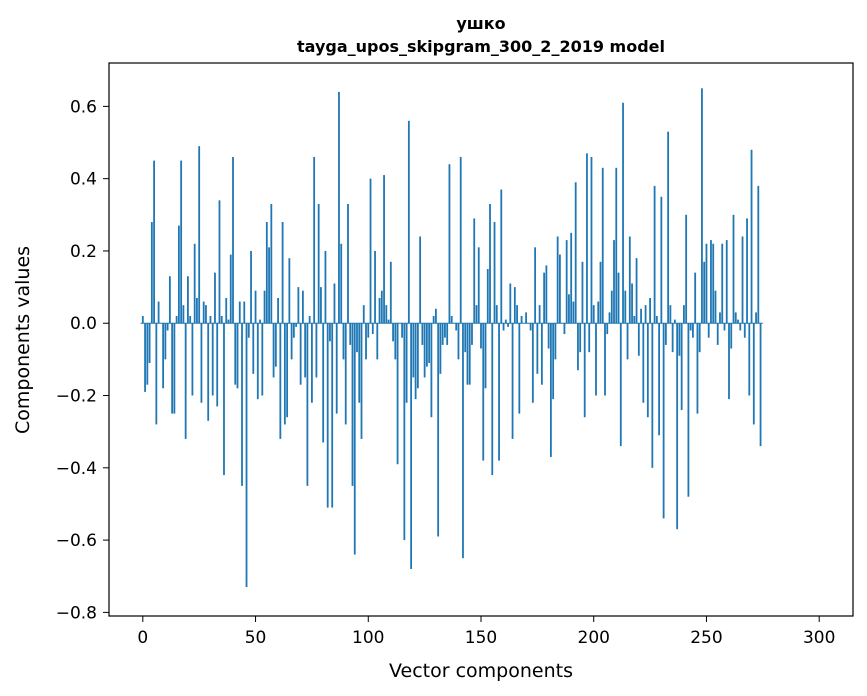 This screenshot has height=696, width=867. I want to click on y-tick-label: −0.2, so click(76, 397).